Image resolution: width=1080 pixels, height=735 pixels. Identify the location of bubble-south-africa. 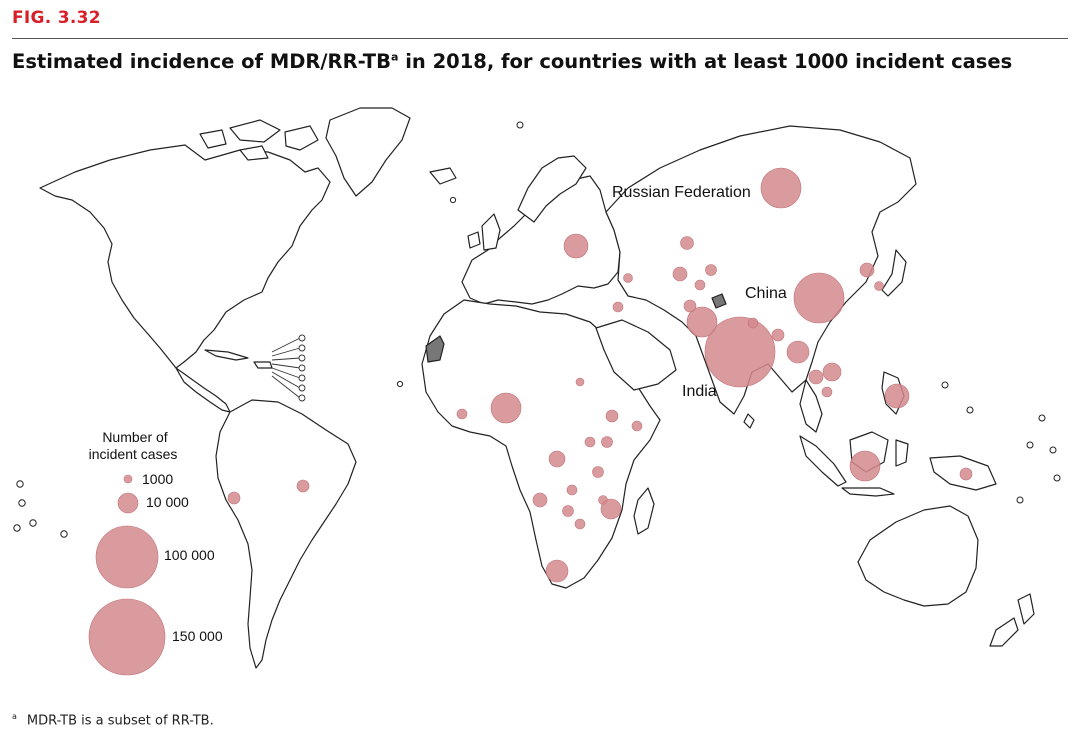
(557, 571).